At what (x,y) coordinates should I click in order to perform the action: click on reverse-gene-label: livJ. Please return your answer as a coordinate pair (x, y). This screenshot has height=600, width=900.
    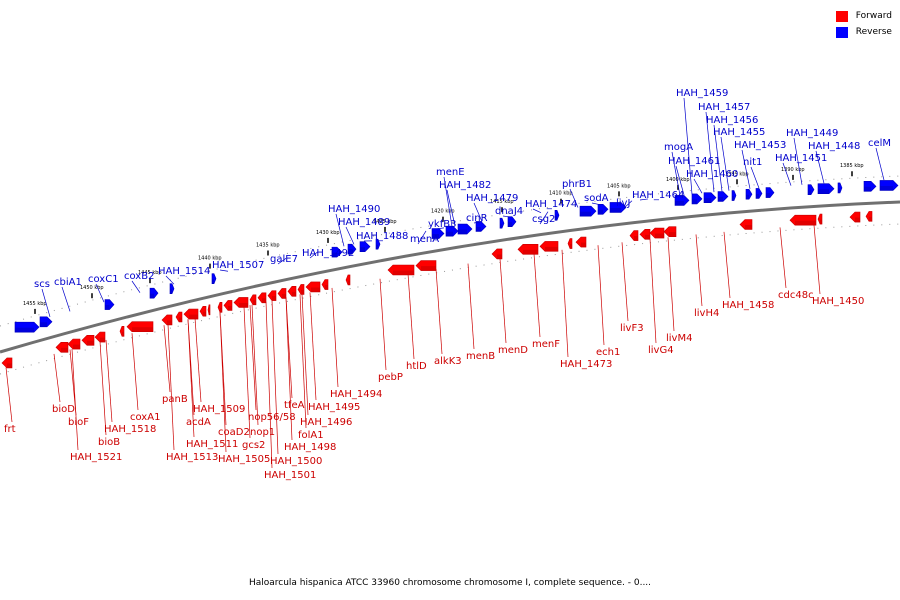
    Looking at the image, I should click on (623, 203).